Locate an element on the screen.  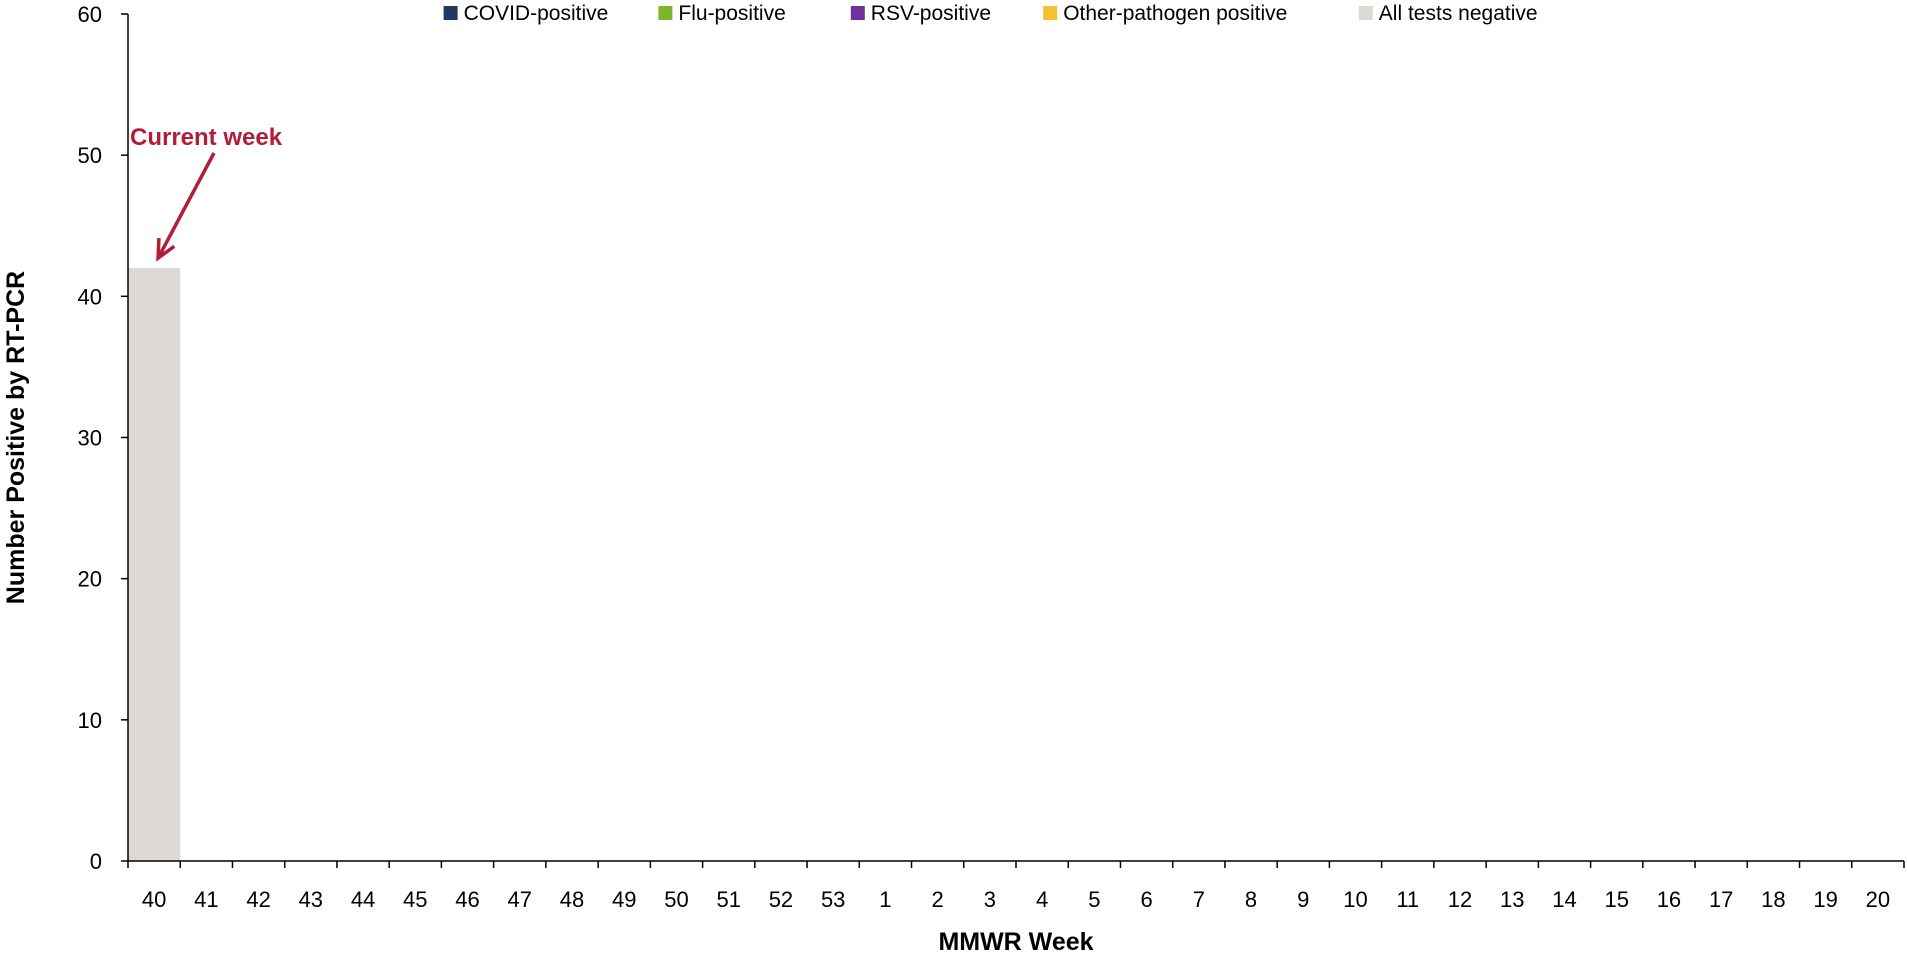
y-tick-label-60: 60 is located at coordinates (90, 14).